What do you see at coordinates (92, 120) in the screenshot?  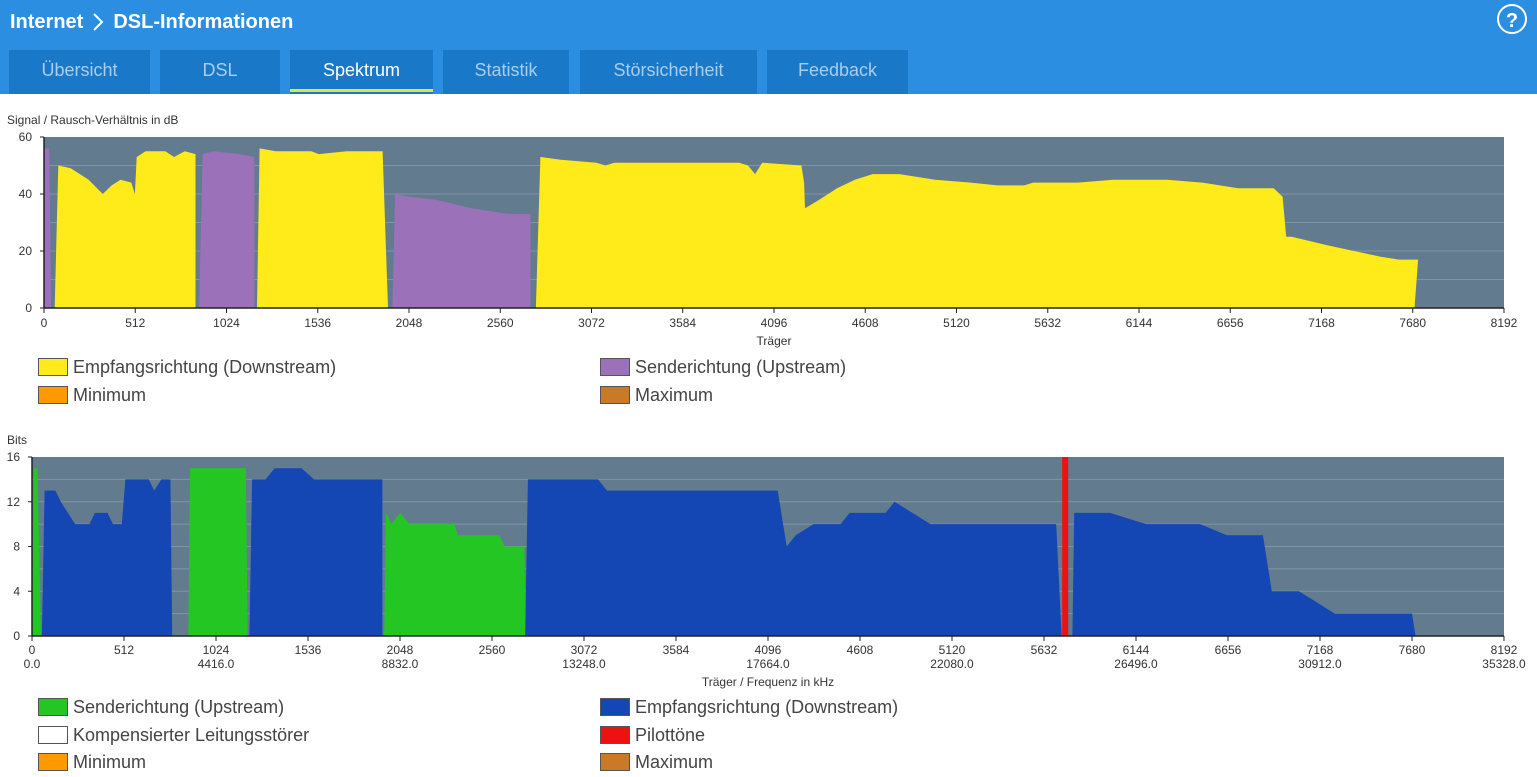 I see `chart-title: Signal / Rausch-Verhältnis in dB` at bounding box center [92, 120].